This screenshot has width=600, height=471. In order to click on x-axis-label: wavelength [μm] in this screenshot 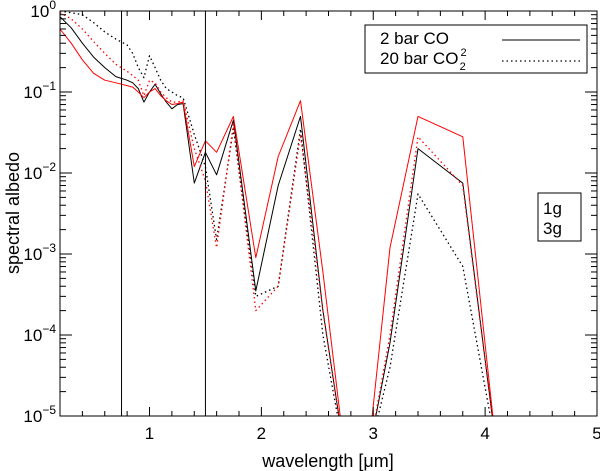, I will do `click(327, 461)`.